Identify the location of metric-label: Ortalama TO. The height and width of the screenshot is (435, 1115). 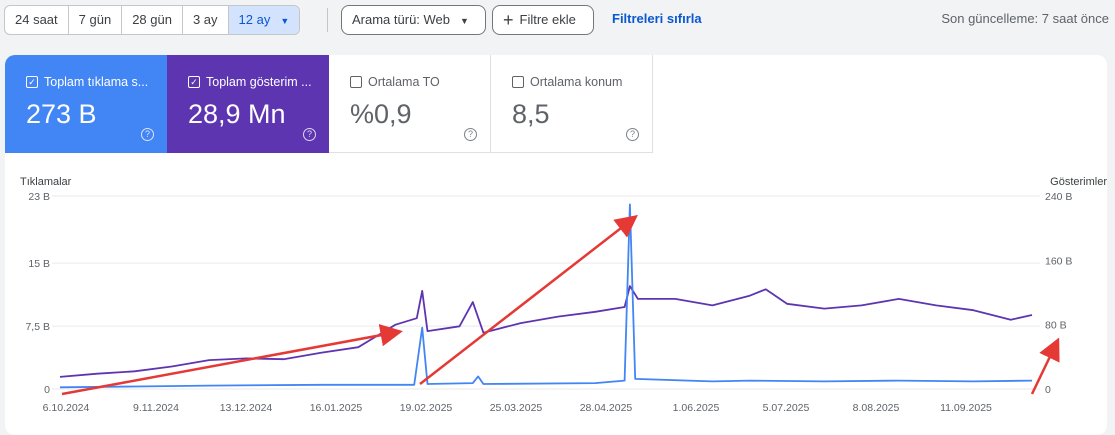
(404, 82).